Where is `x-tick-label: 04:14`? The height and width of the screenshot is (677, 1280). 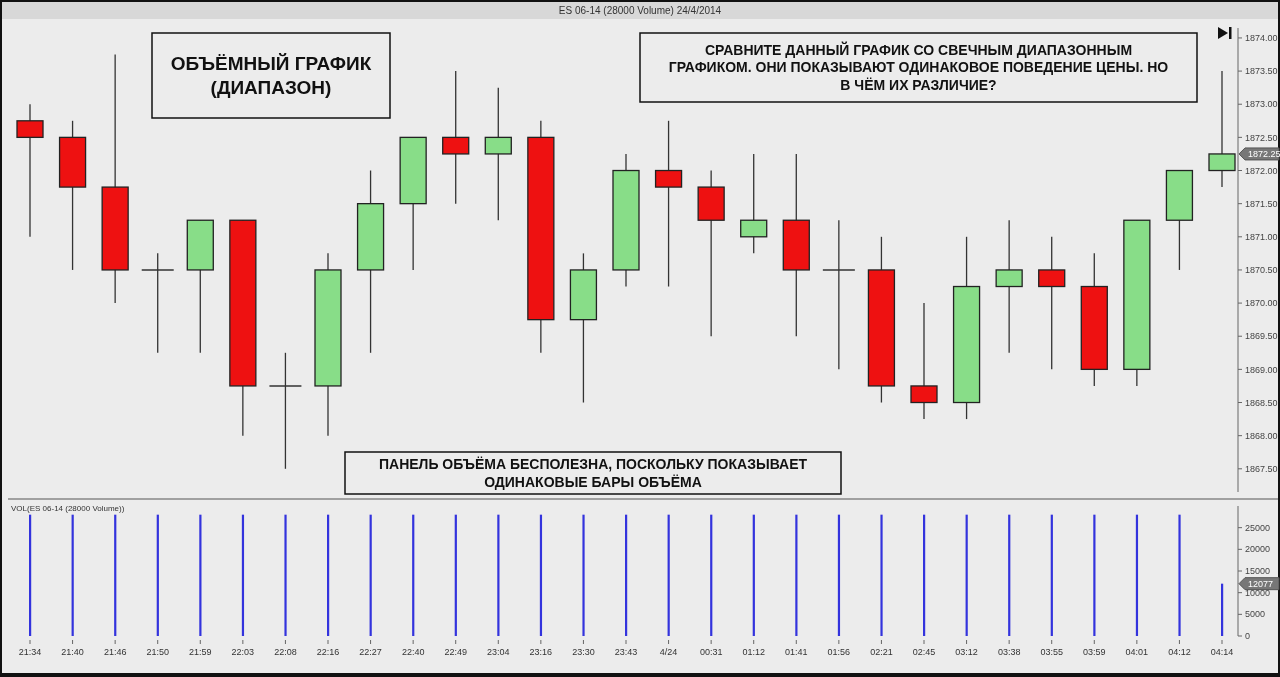 x-tick-label: 04:14 is located at coordinates (1222, 652).